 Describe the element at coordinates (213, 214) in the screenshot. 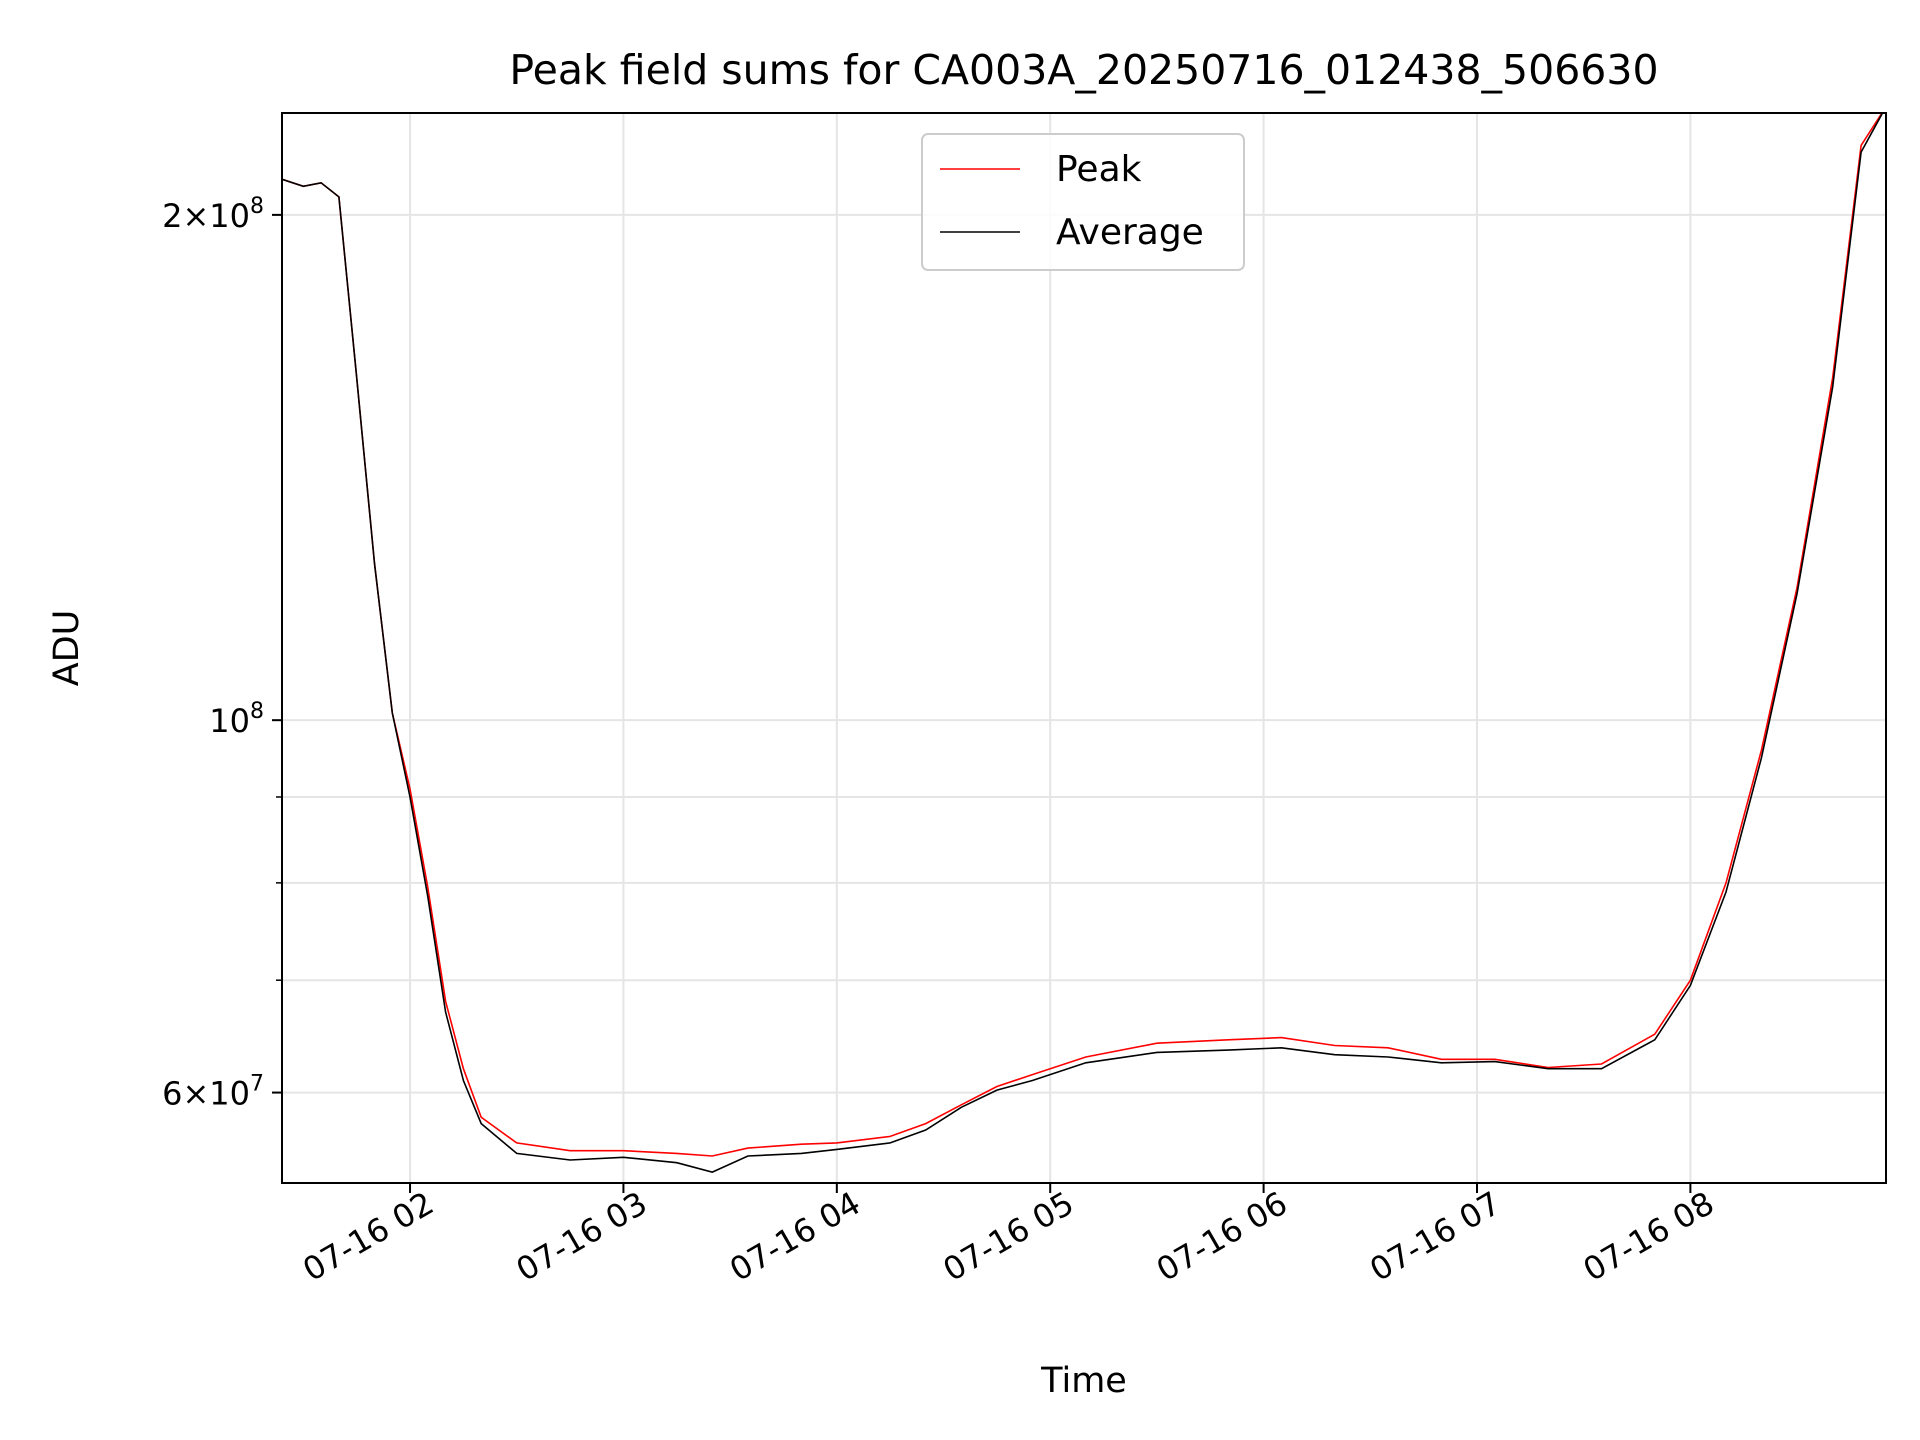

I see `y-tick-label: 2×108` at that location.